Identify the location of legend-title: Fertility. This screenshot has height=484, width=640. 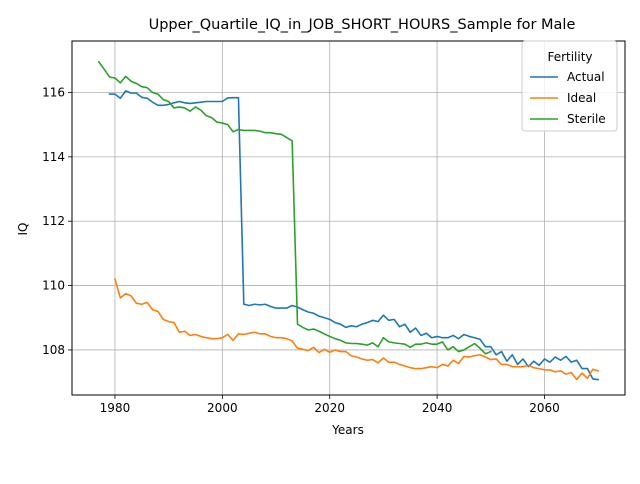
(569, 57).